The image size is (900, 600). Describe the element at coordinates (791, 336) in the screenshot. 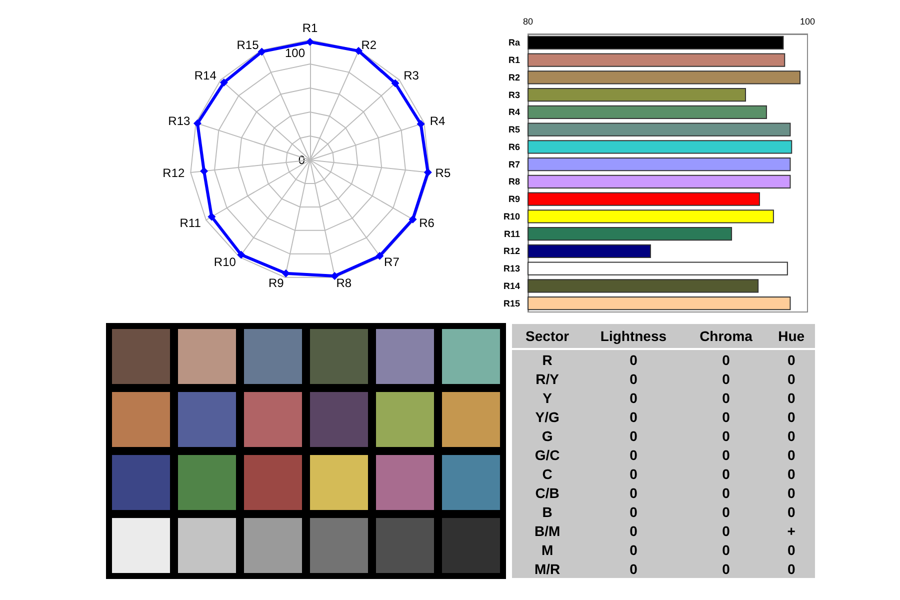

I see `category-label: Hue` at that location.